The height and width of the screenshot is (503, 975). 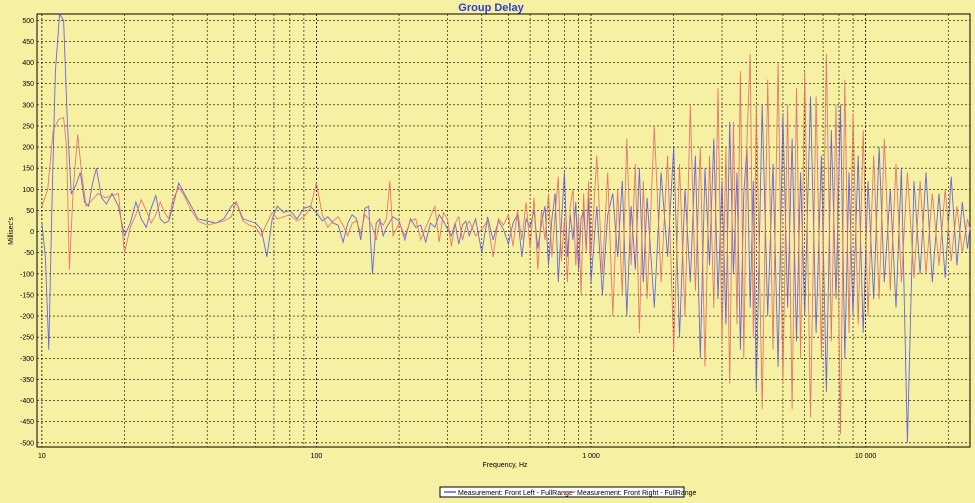 What do you see at coordinates (27, 380) in the screenshot?
I see `y-tick-label: -350` at bounding box center [27, 380].